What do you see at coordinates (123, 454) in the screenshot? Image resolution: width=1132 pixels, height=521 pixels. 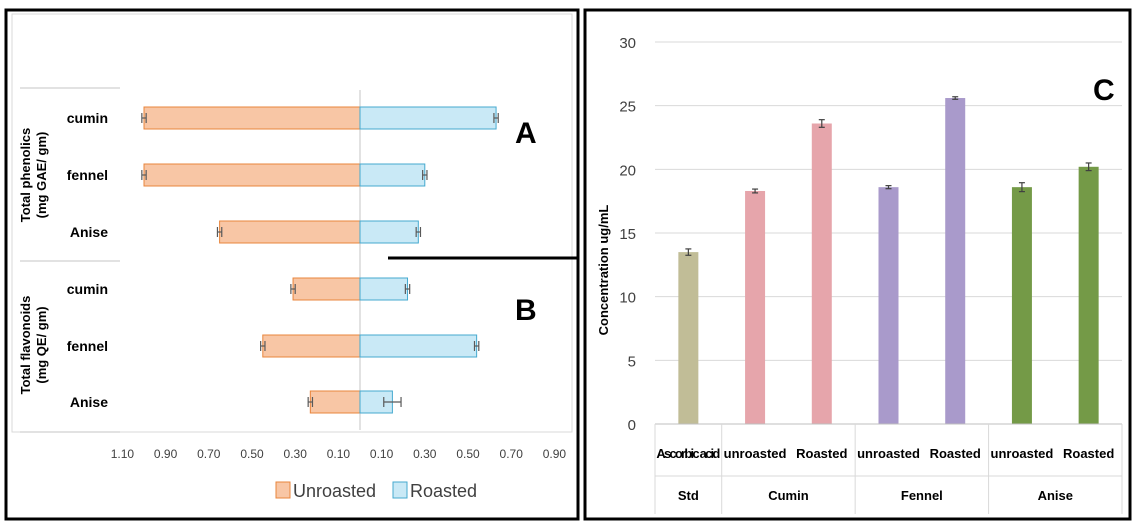 I see `x-tick-label: 1.10` at bounding box center [123, 454].